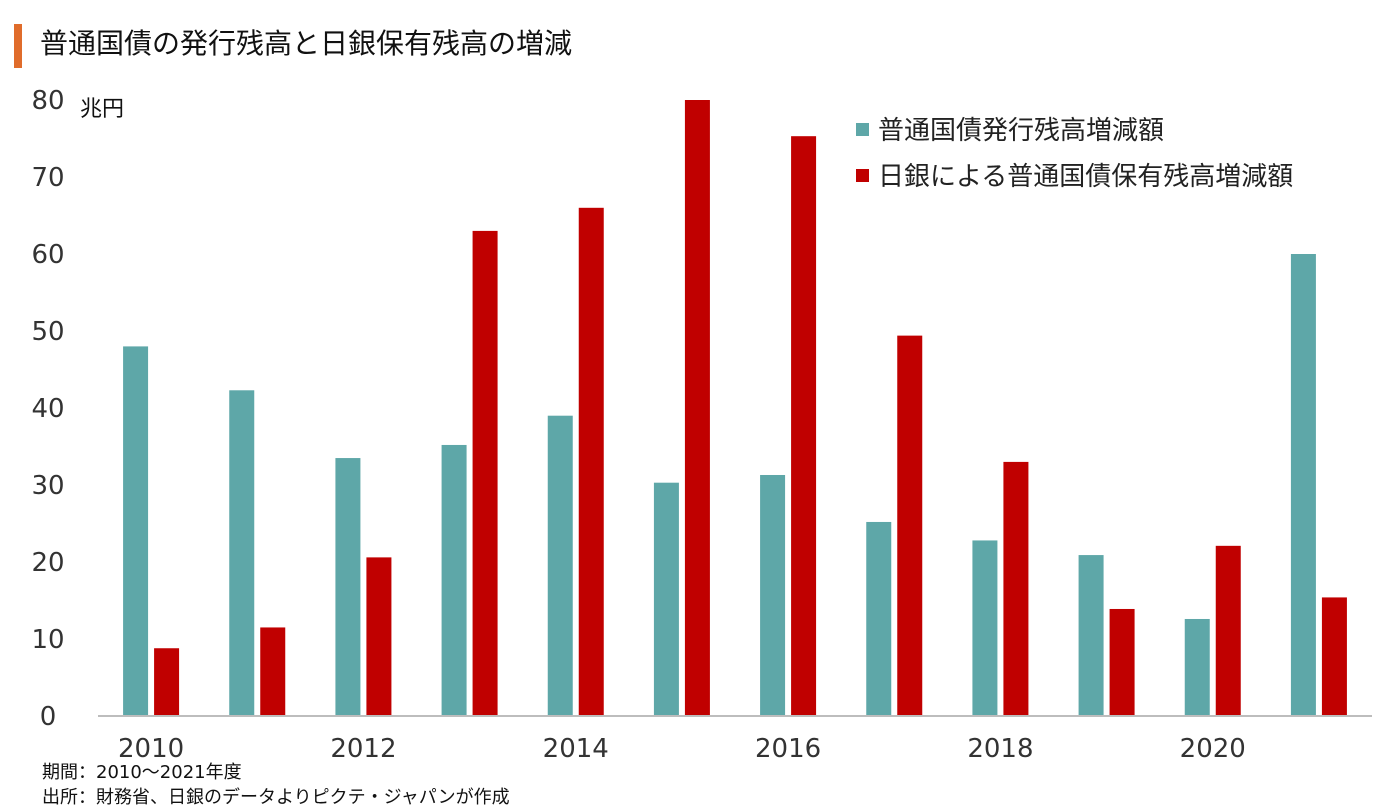 This screenshot has width=1396, height=812. Describe the element at coordinates (560, 565) in the screenshot. I see `bar-issuance-2014` at that location.